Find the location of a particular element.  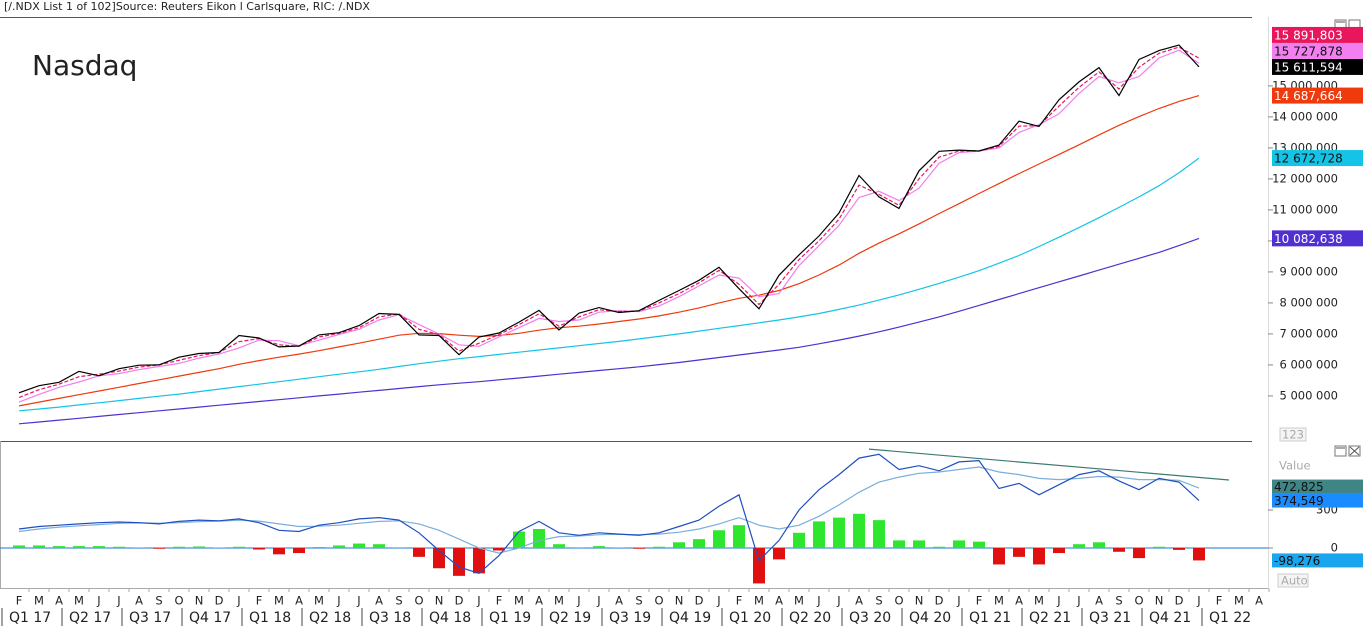

y-tick-label: 0 is located at coordinates (1334, 547).